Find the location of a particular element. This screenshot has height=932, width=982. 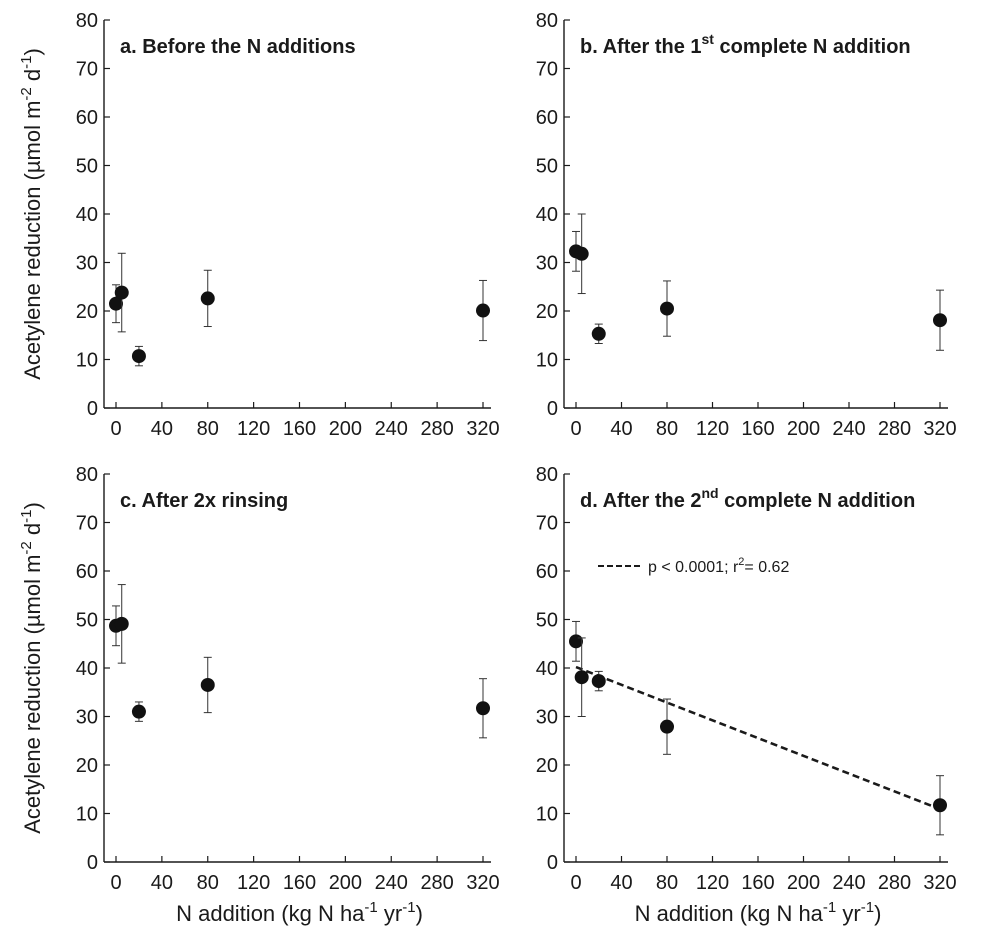

legend-text: p < 0.0001; r2= 0.62 is located at coordinates (718, 566).